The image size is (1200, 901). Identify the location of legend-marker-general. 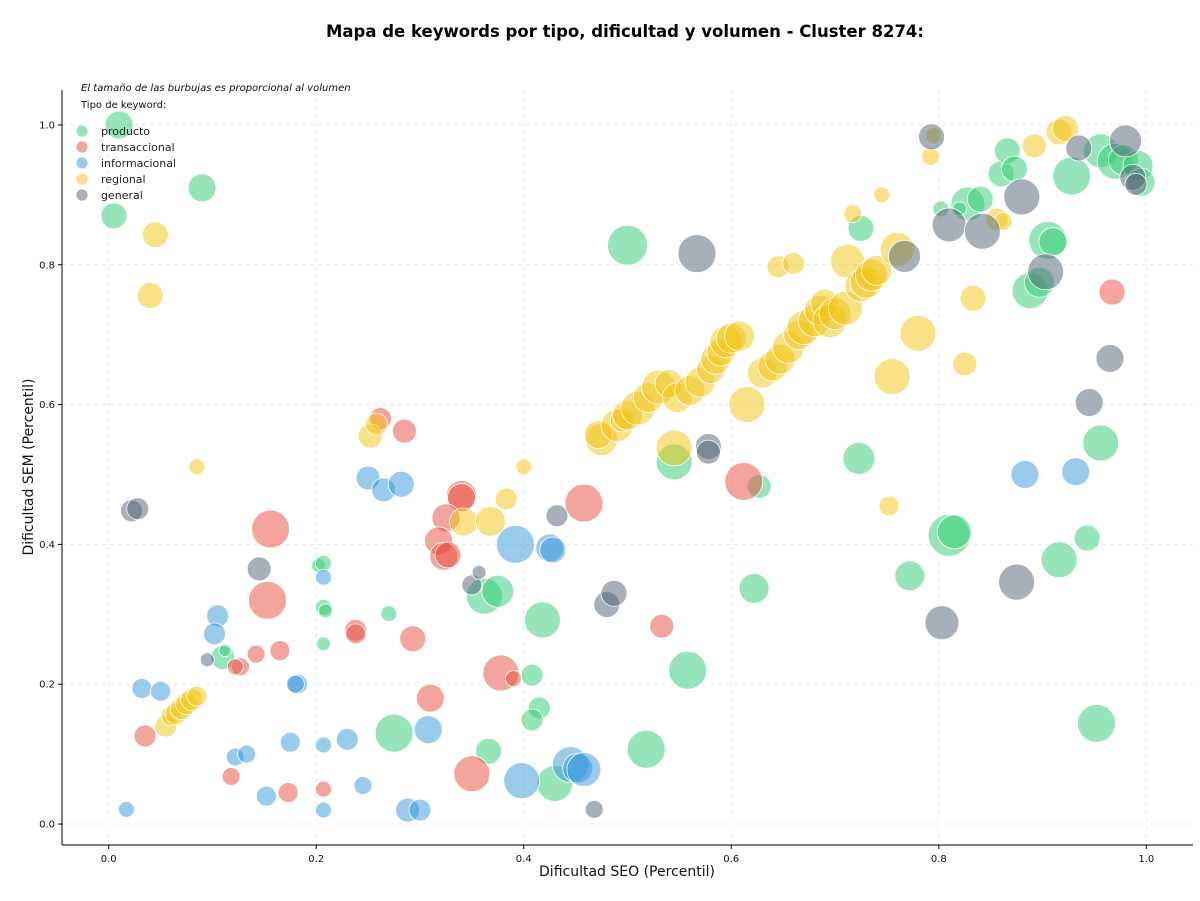
(82, 195).